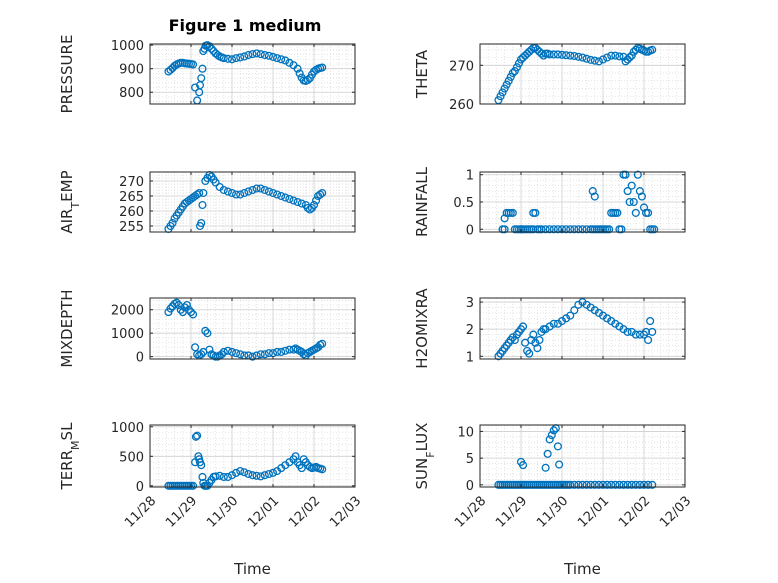 Image resolution: width=778 pixels, height=583 pixels. Describe the element at coordinates (470, 357) in the screenshot. I see `y-tick-label: 1` at that location.